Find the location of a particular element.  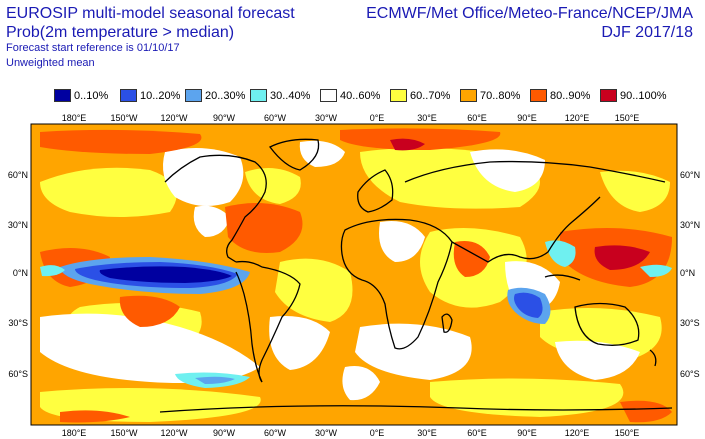

legend-label: 70..80% is located at coordinates (500, 96).